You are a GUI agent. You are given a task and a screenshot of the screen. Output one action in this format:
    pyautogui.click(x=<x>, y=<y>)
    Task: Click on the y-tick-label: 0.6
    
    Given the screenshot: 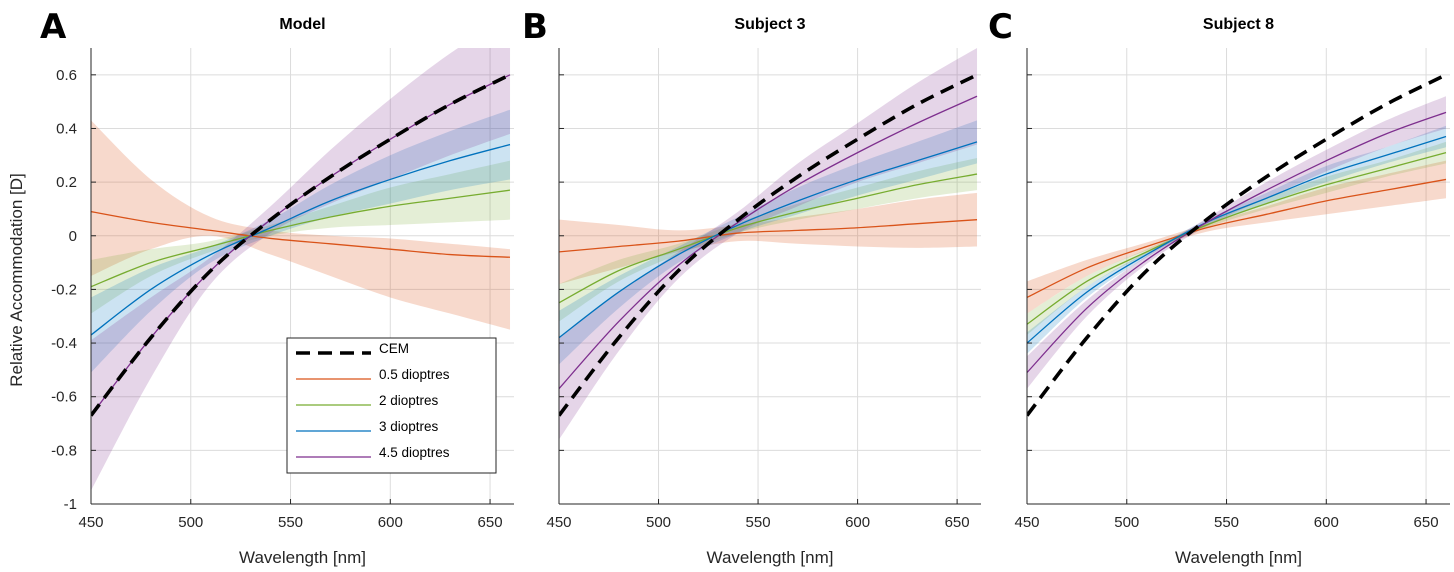 What is the action you would take?
    pyautogui.click(x=66, y=75)
    